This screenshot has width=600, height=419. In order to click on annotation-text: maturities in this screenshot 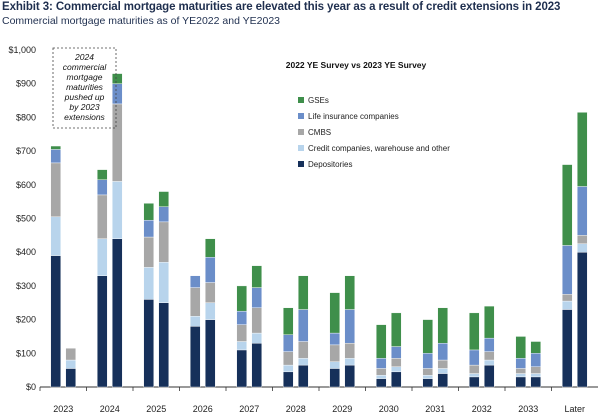, I will do `click(85, 87)`.